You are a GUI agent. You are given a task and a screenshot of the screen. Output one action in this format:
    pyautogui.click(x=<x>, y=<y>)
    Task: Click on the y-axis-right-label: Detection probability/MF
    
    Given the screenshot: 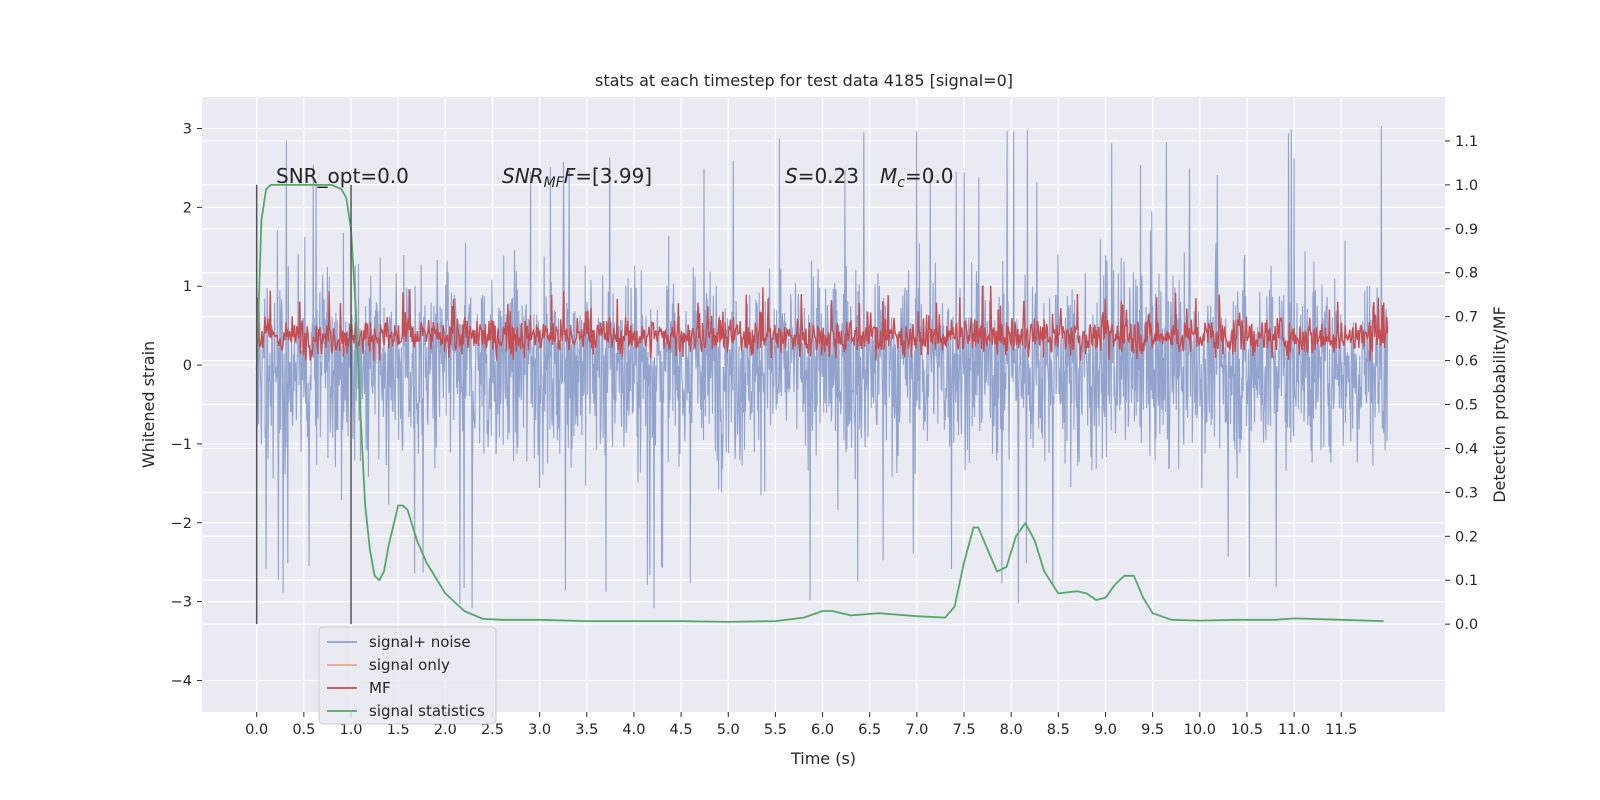 What is the action you would take?
    pyautogui.click(x=1499, y=404)
    